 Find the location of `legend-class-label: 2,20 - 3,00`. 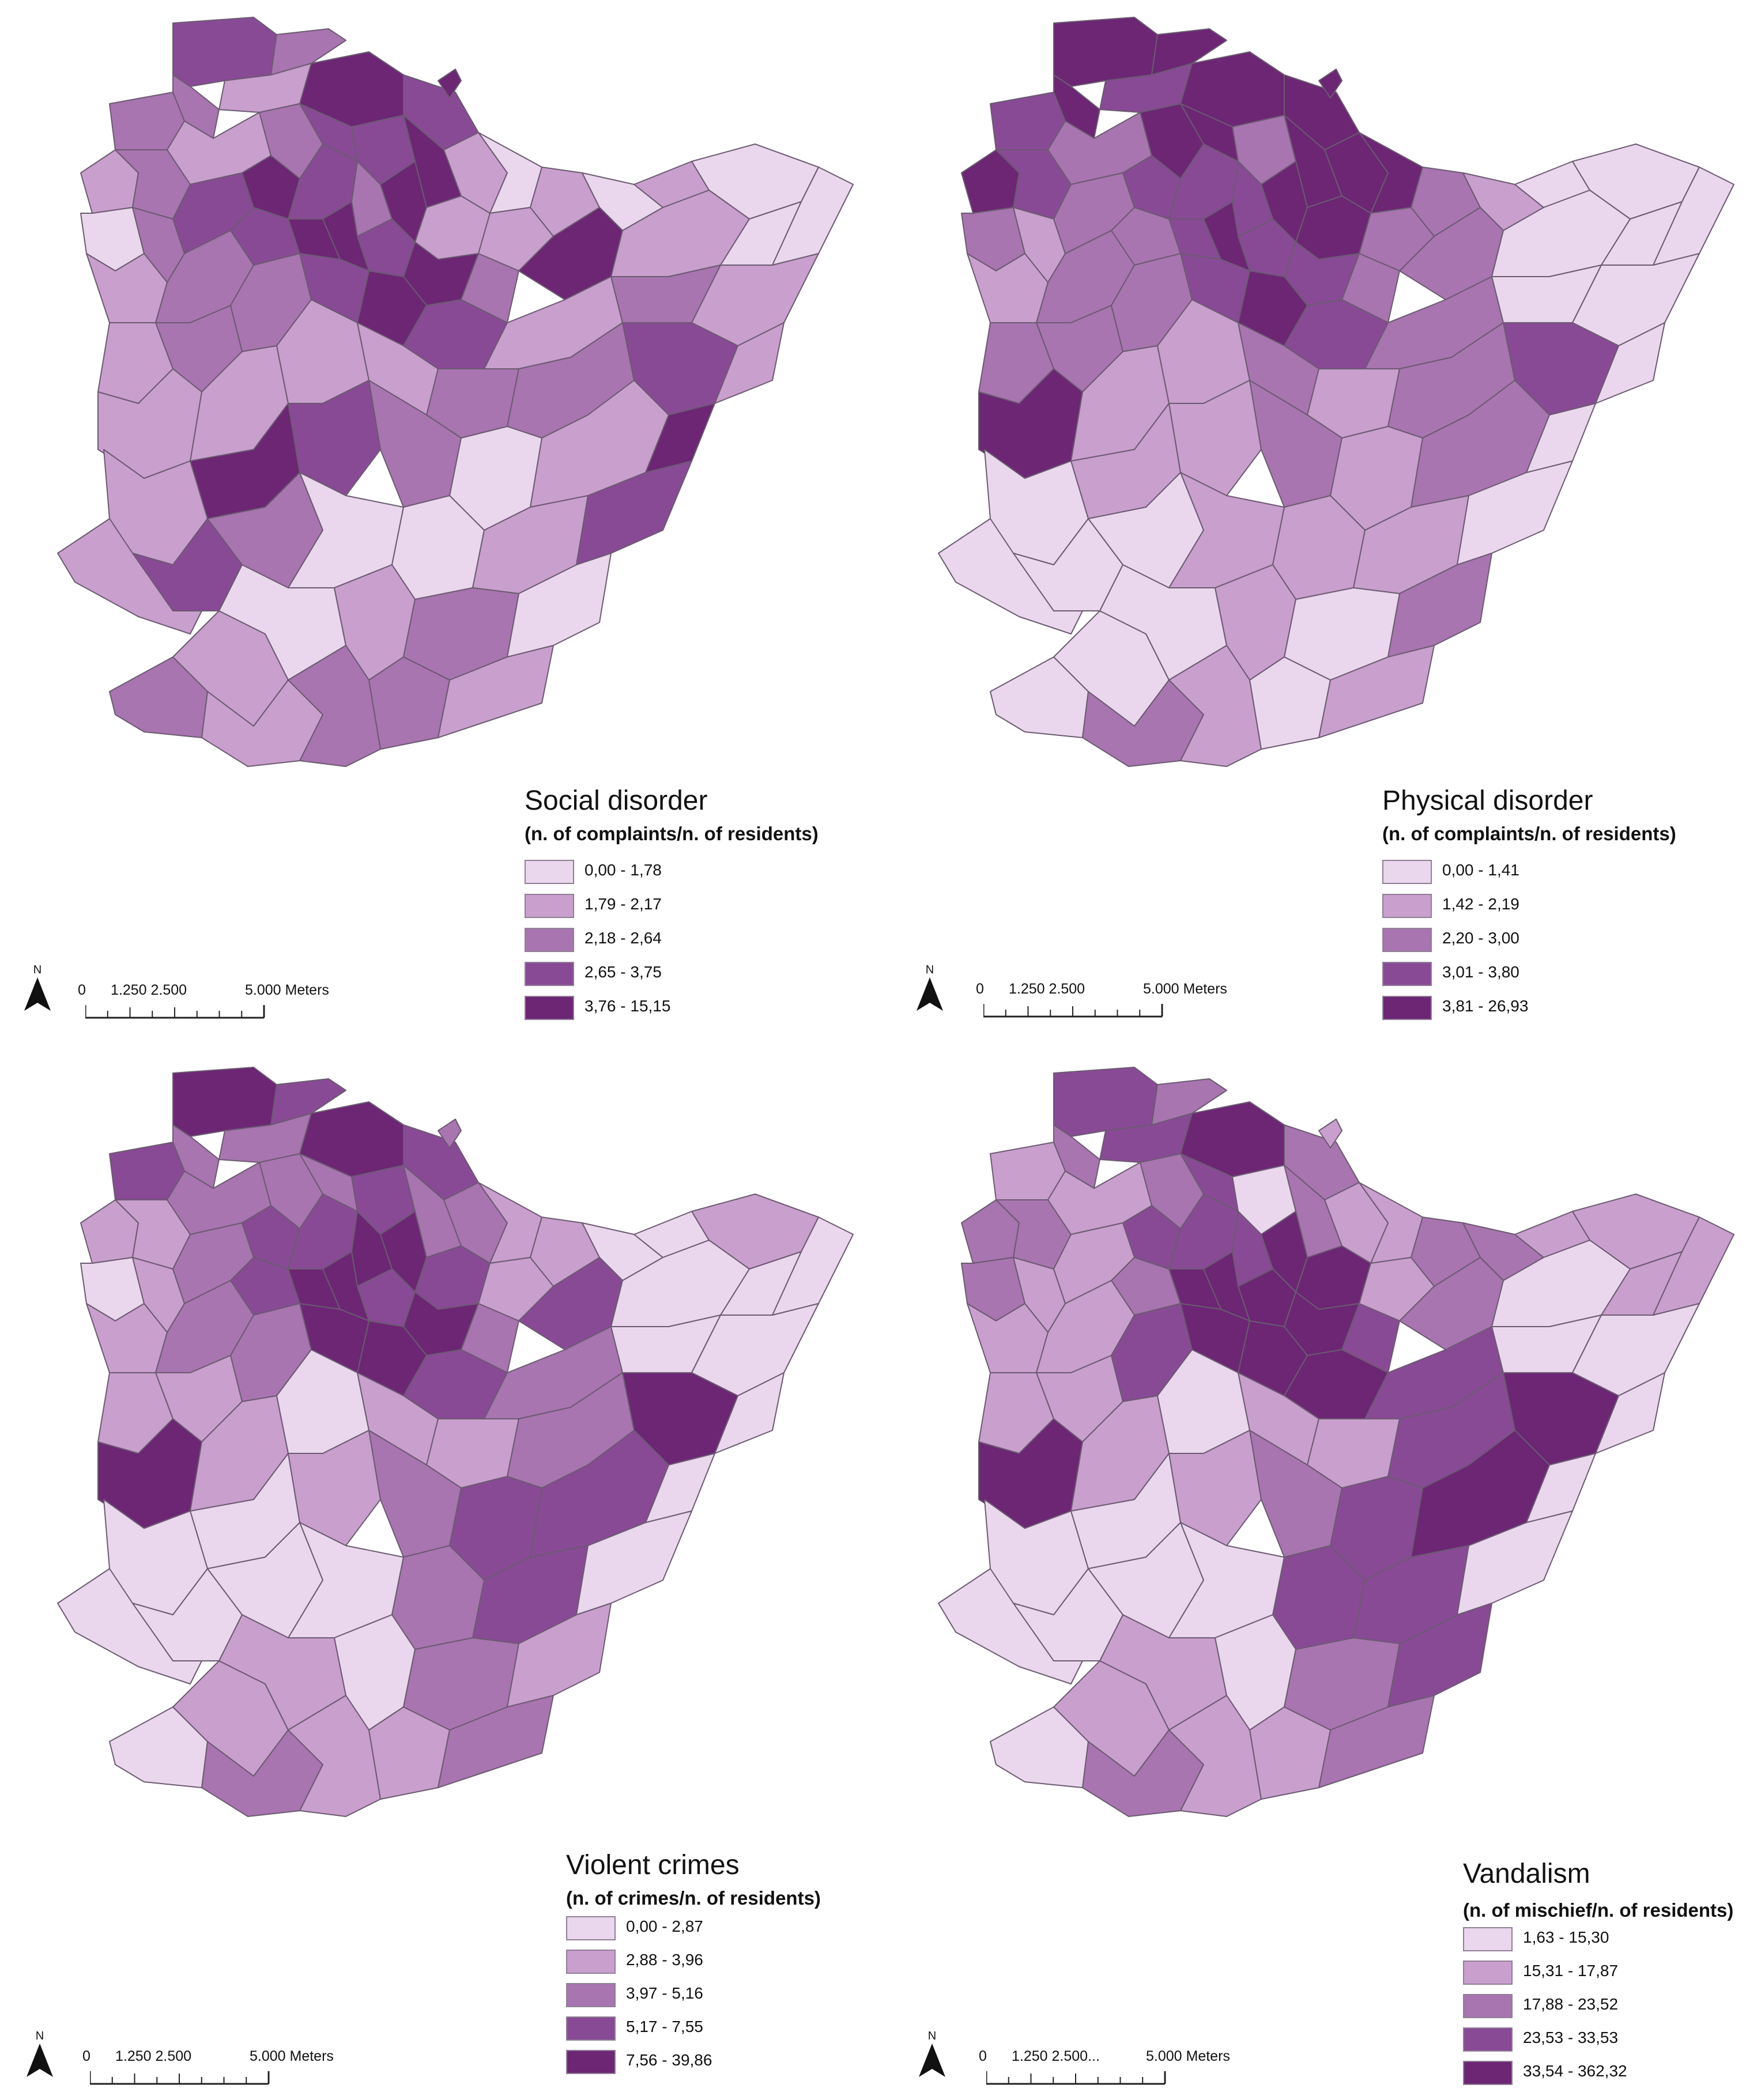

legend-class-label: 2,20 - 3,00 is located at coordinates (1480, 938).